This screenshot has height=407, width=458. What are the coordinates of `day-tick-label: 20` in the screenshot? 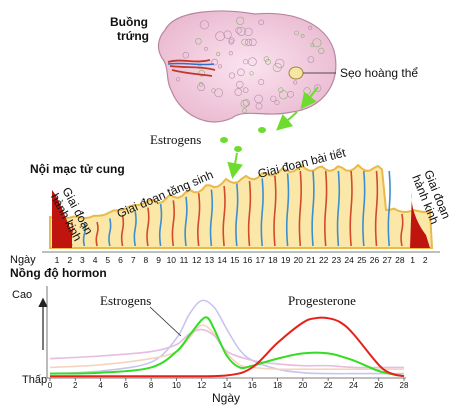 It's located at (299, 260).